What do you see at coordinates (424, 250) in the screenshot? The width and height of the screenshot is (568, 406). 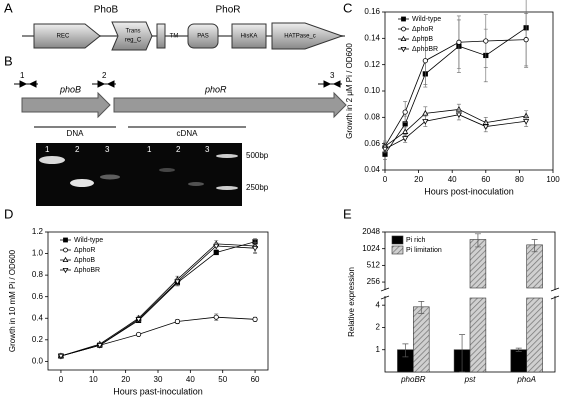 I see `legend-label: Pi limitation` at bounding box center [424, 250].